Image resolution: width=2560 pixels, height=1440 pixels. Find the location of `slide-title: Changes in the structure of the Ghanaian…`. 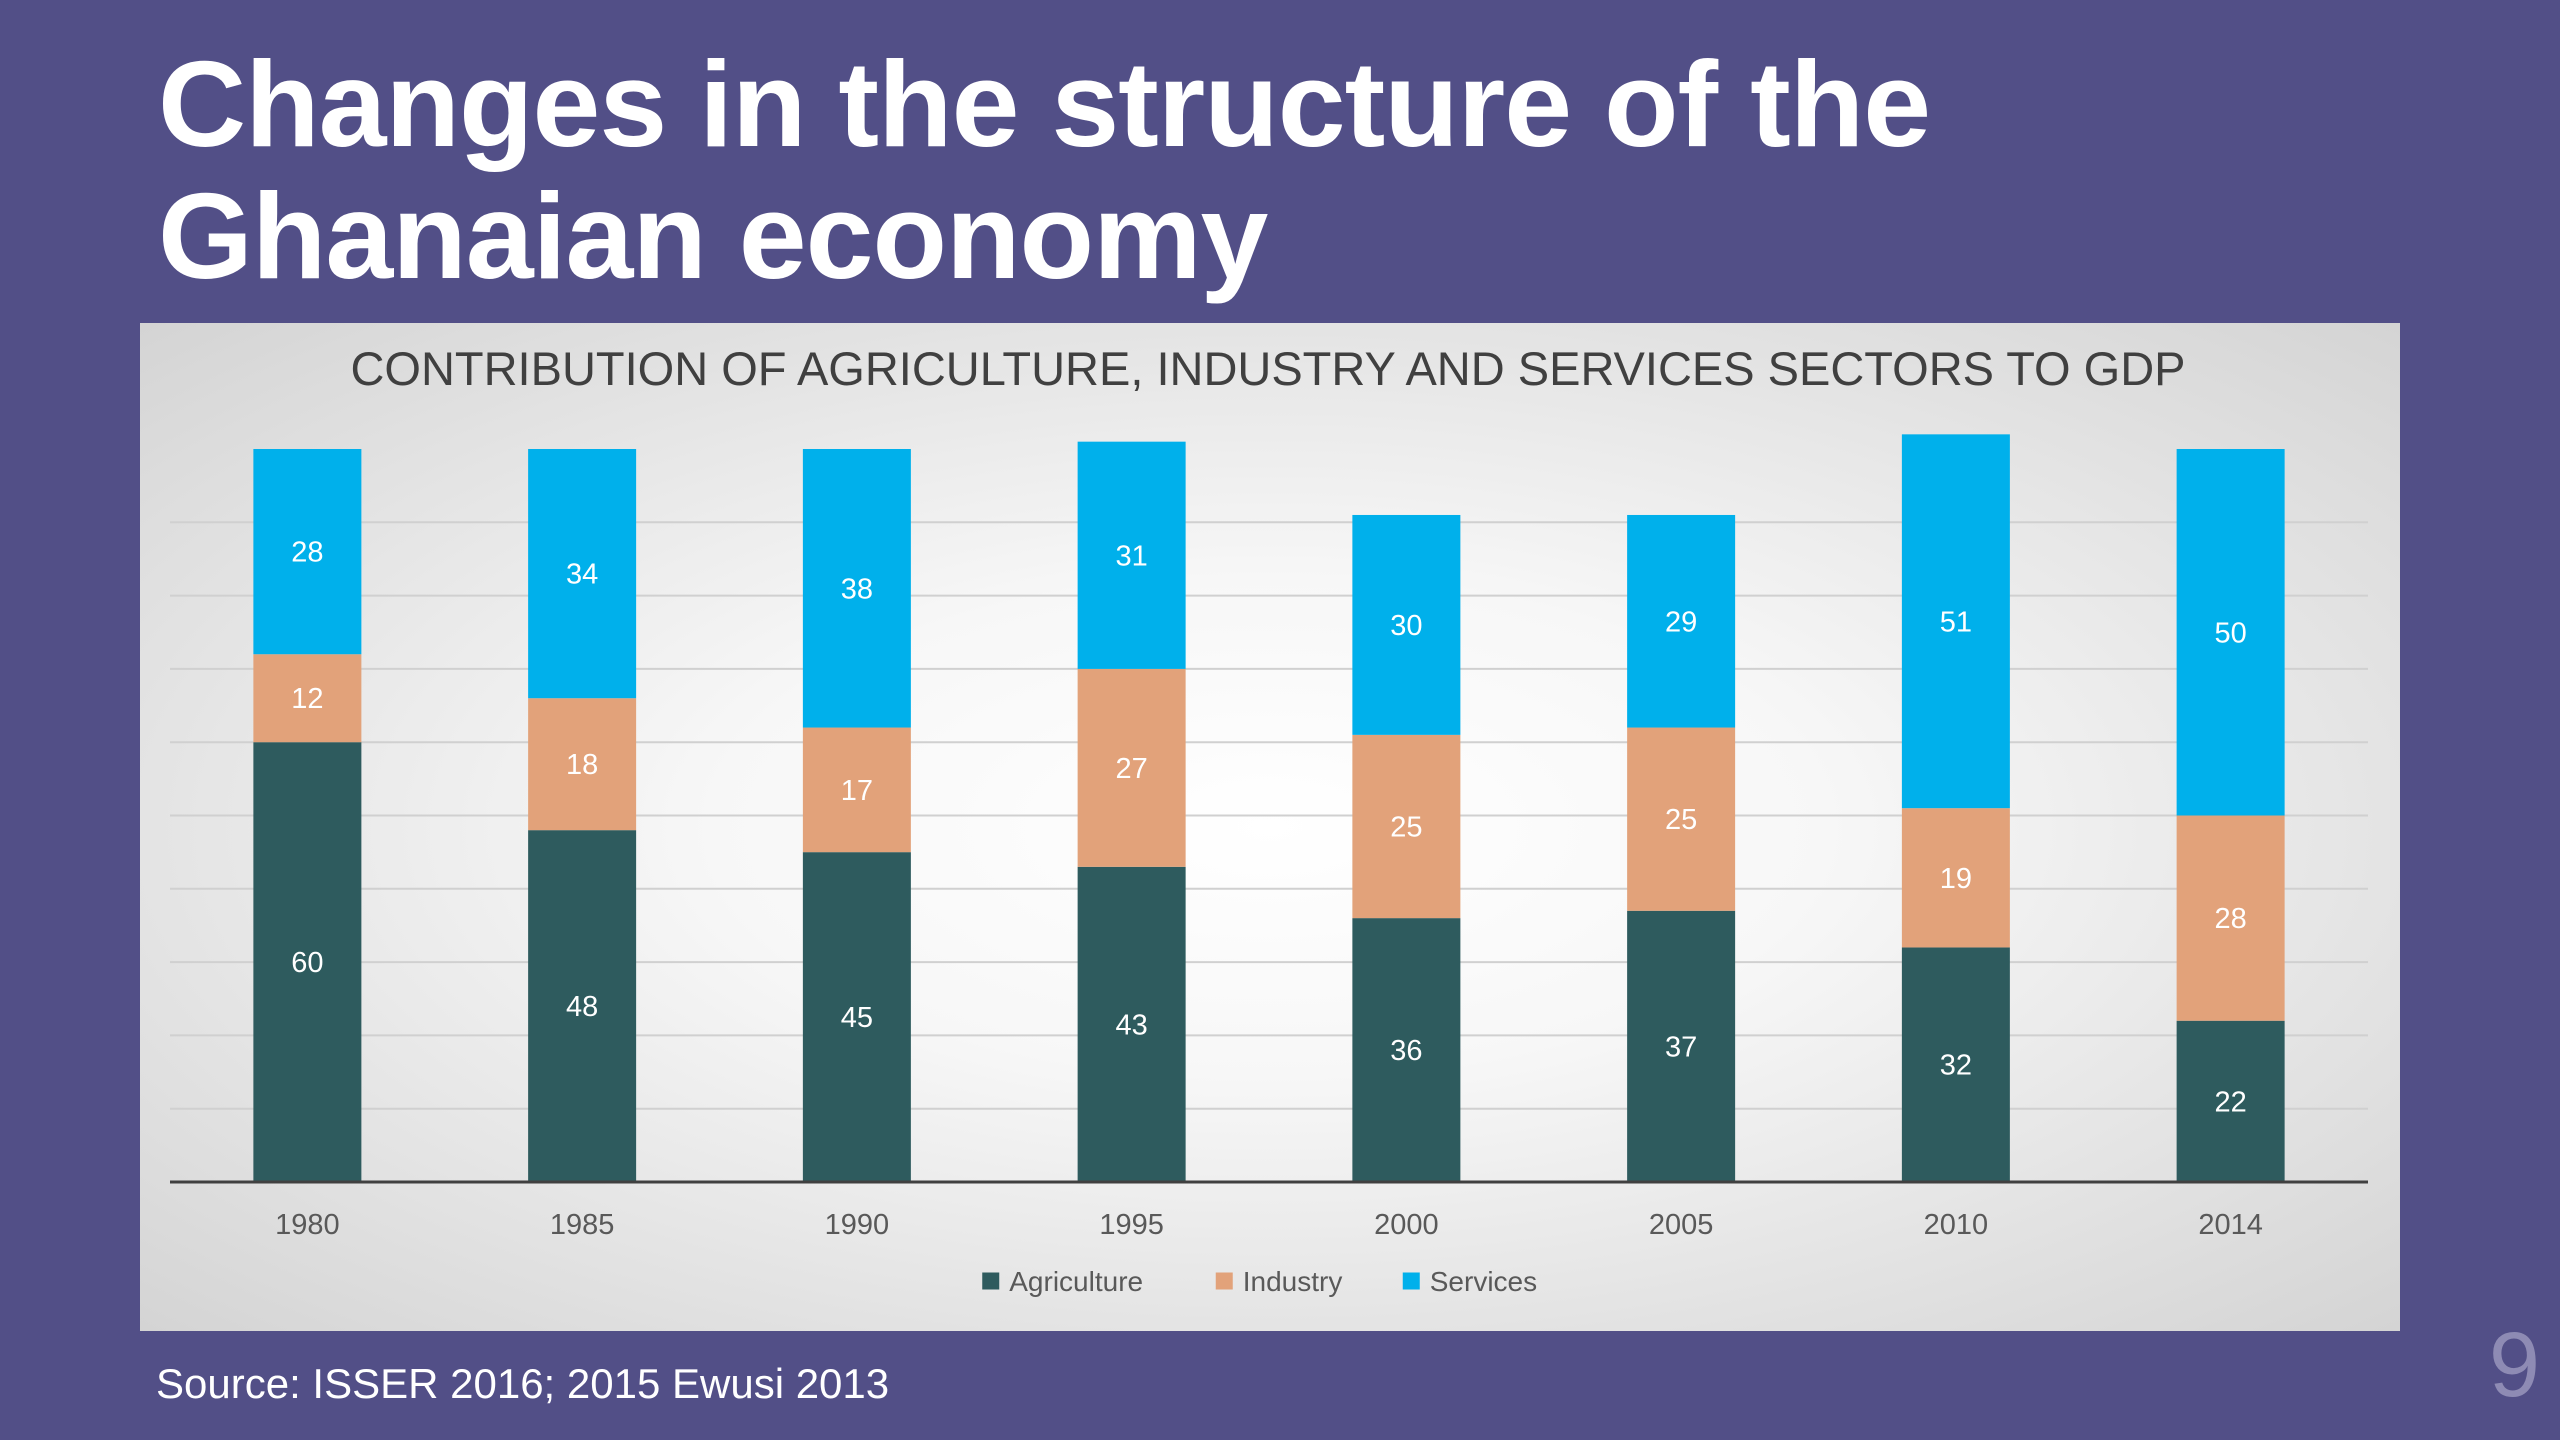

slide-title: Changes in the structure of the Ghanaian… is located at coordinates (1044, 170).